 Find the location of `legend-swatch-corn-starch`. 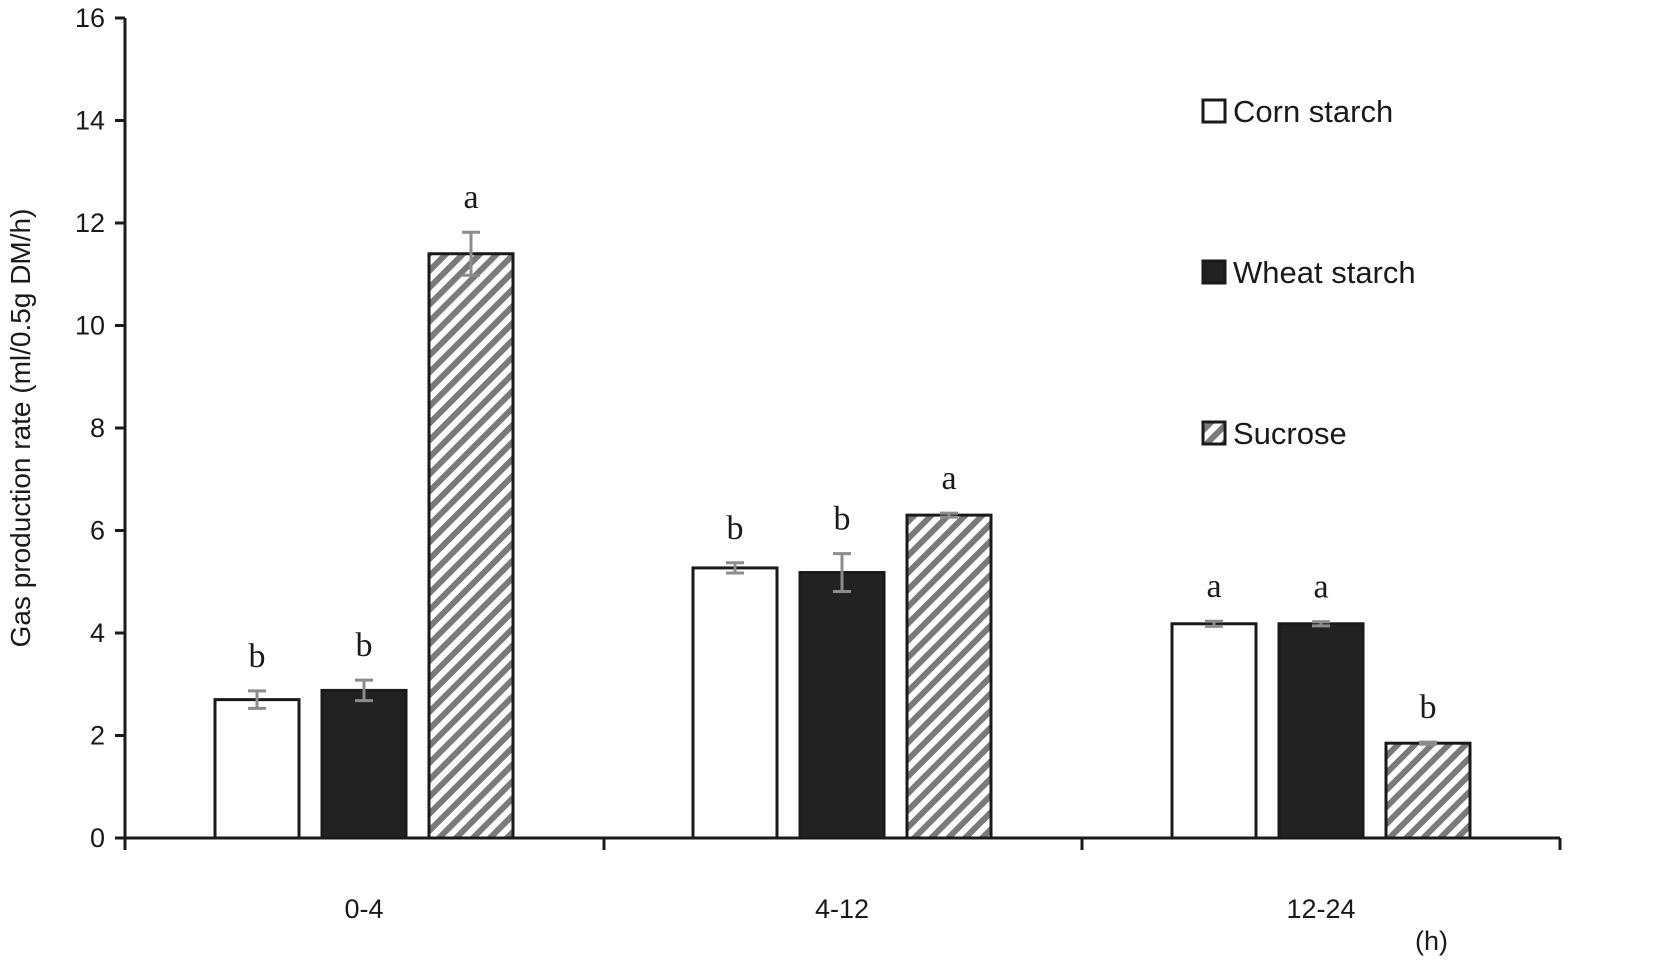

legend-swatch-corn-starch is located at coordinates (1214, 111).